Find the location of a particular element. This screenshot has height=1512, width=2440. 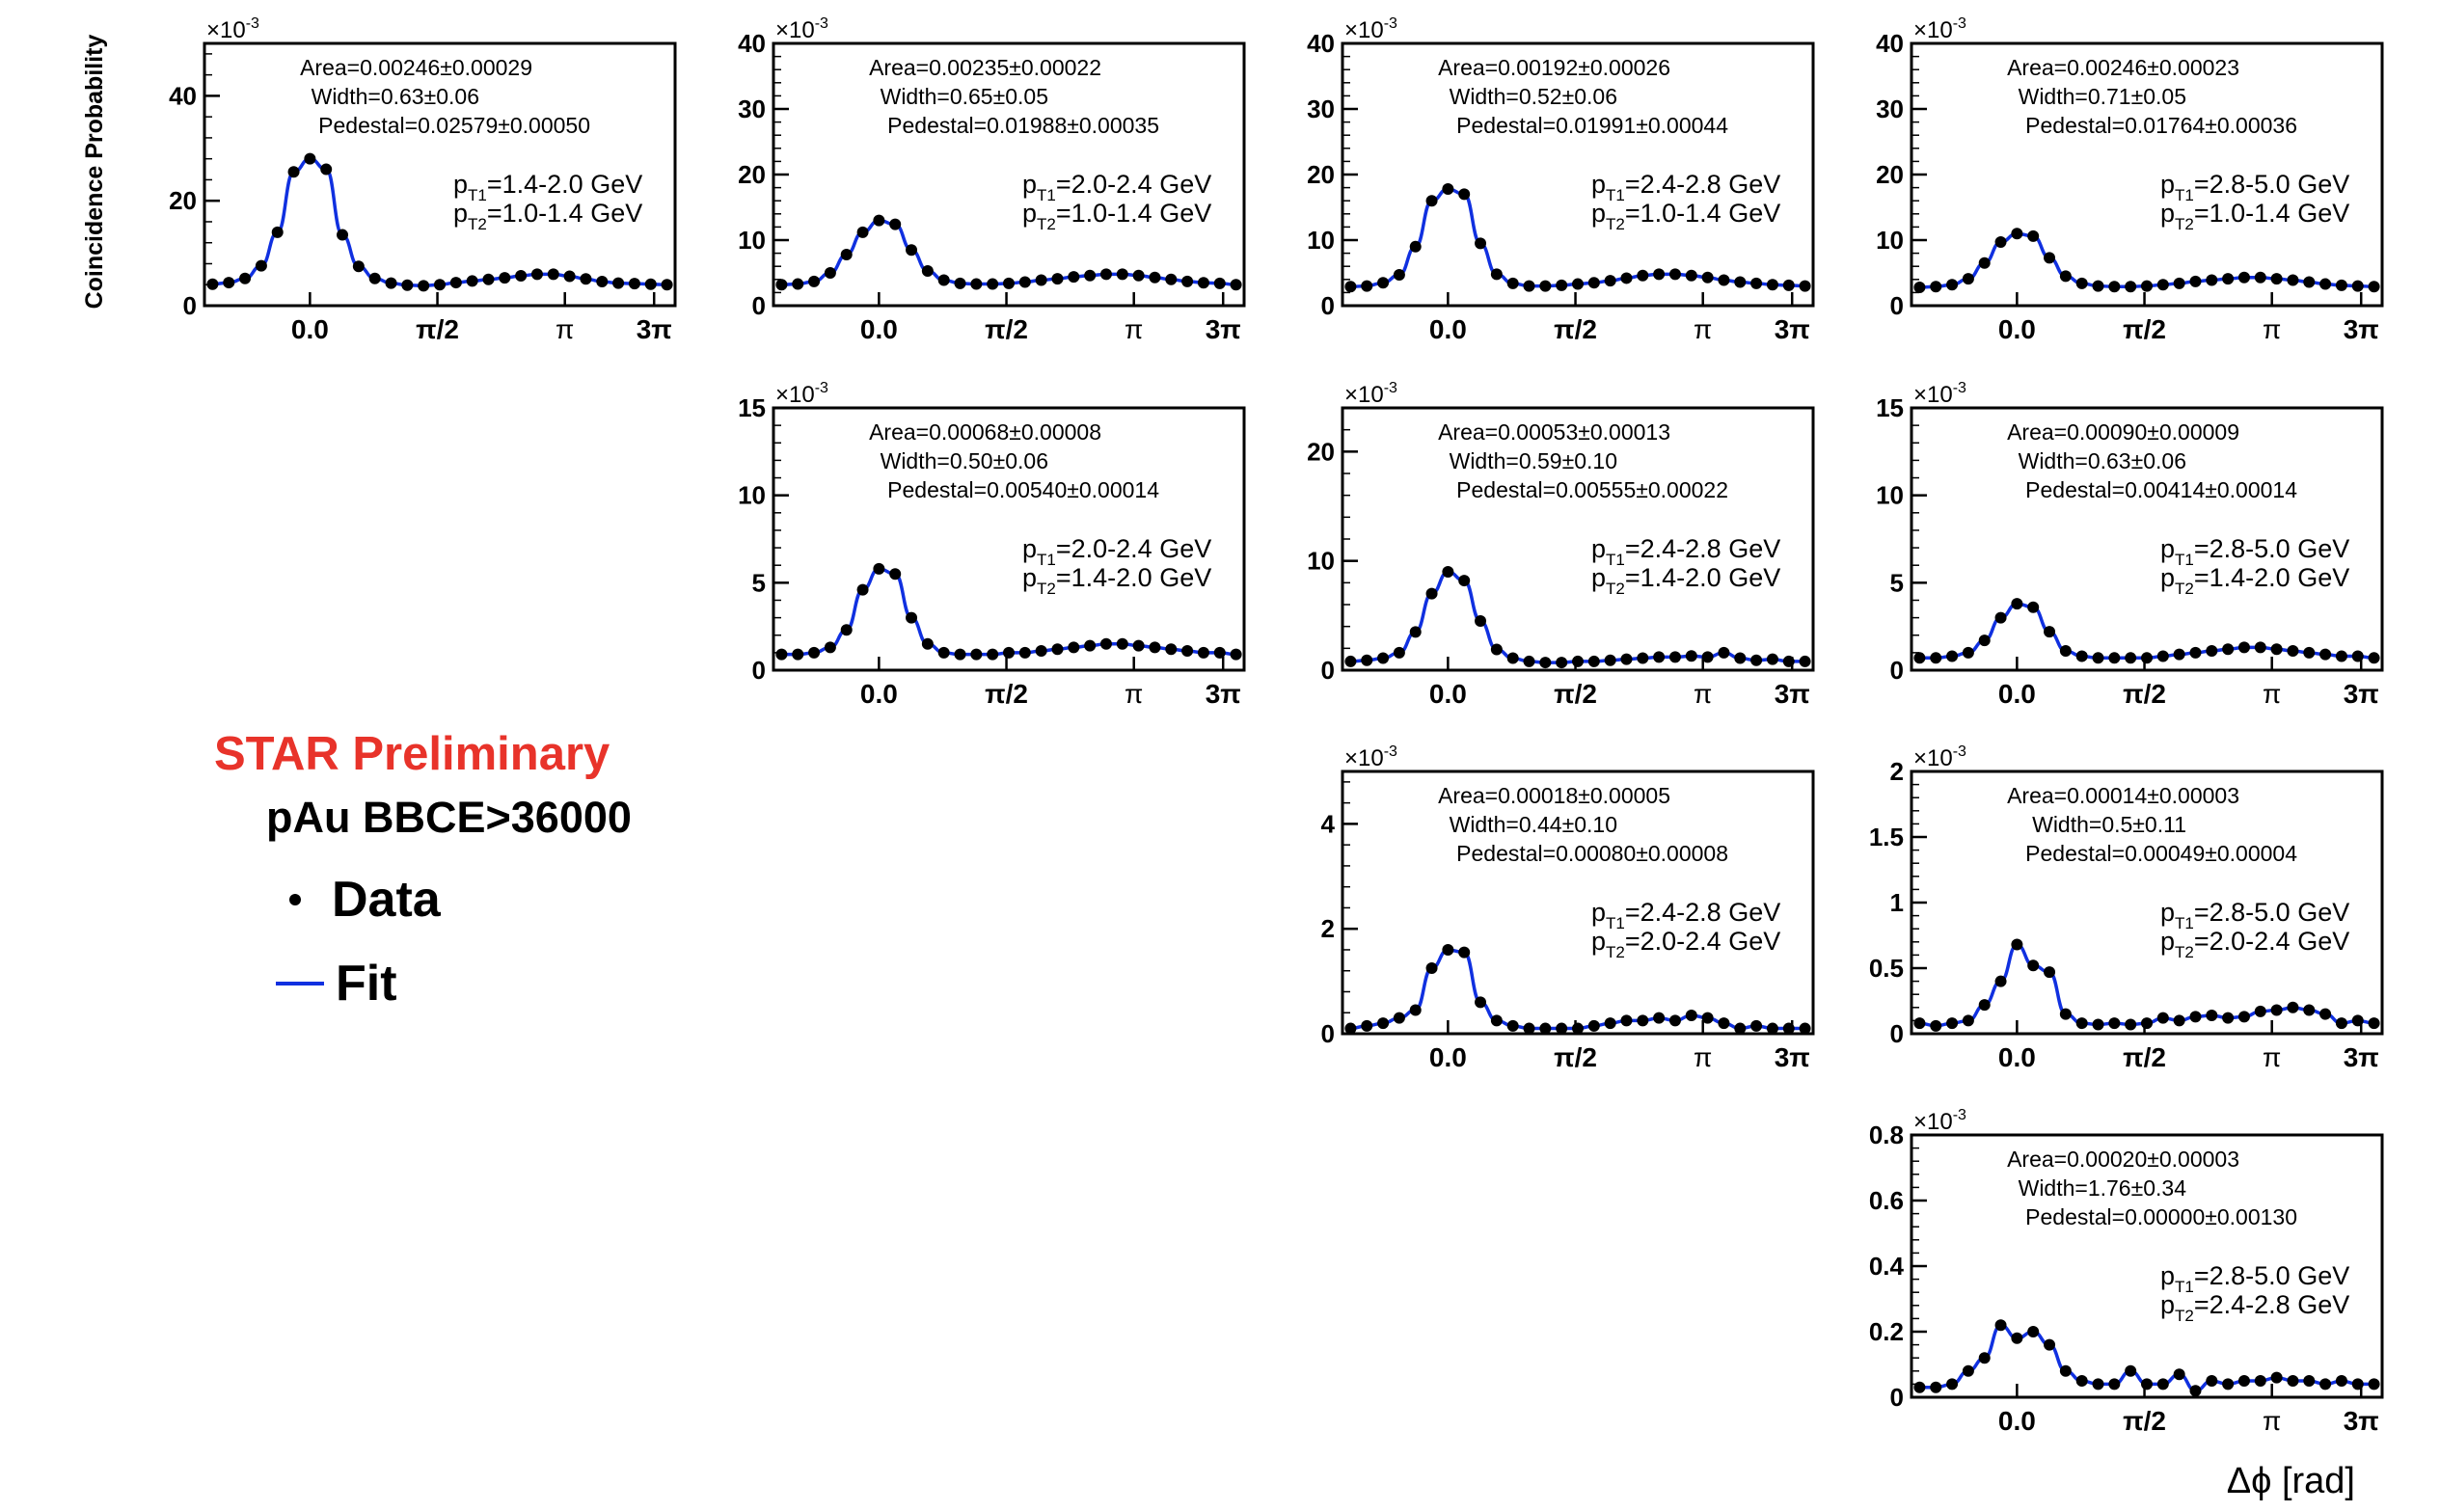

legend-fit-entry: Fit is located at coordinates (336, 983).